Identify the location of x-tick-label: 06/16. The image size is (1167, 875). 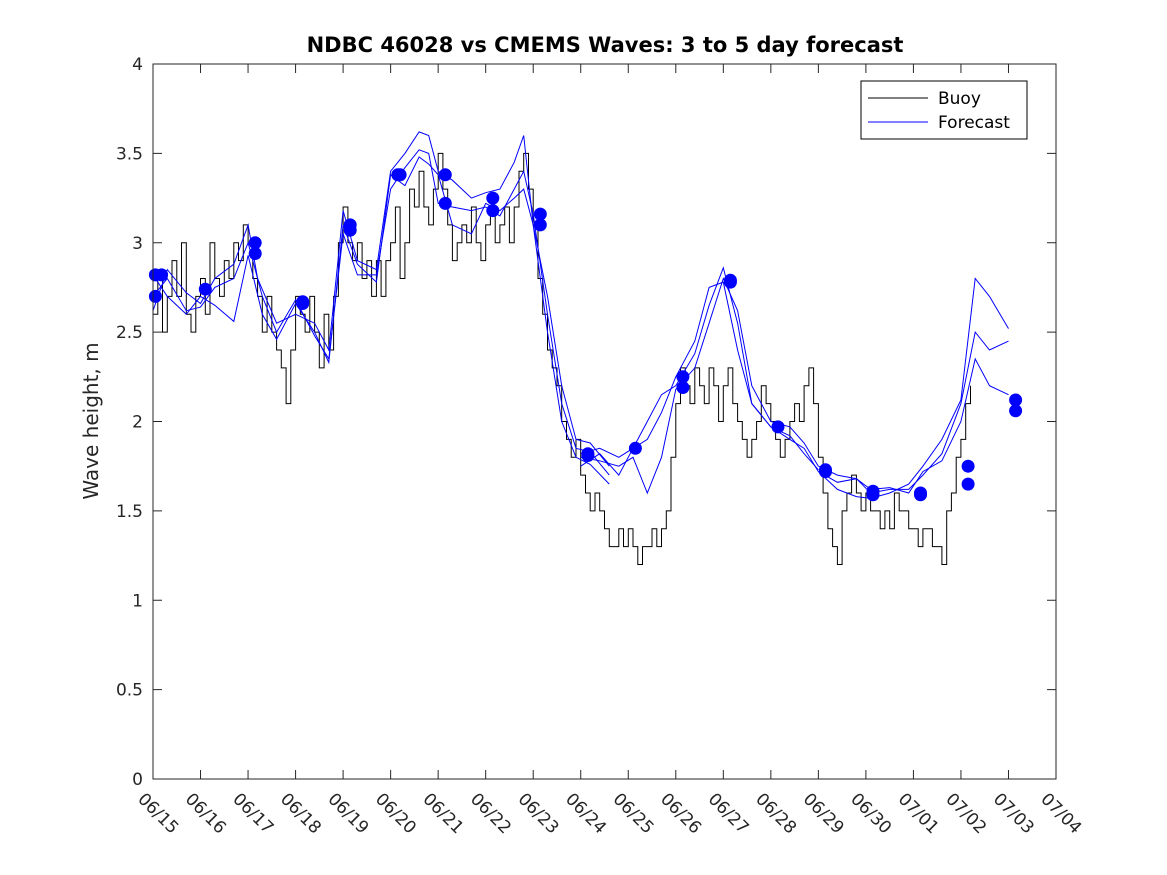
(205, 813).